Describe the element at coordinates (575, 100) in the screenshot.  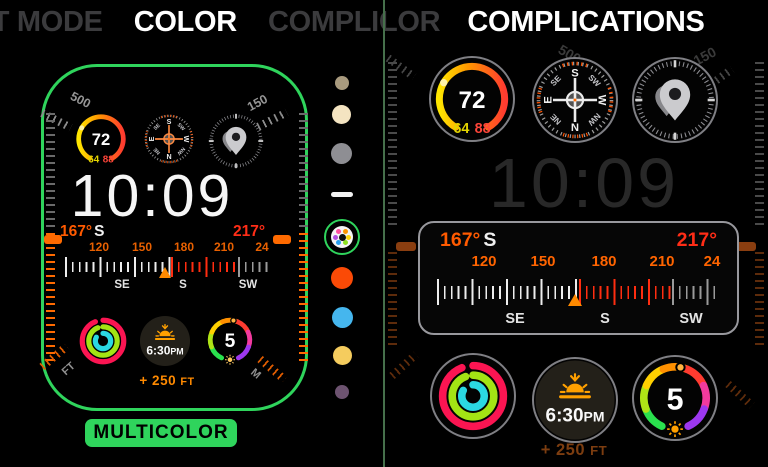
I see `compass-complication-slot` at that location.